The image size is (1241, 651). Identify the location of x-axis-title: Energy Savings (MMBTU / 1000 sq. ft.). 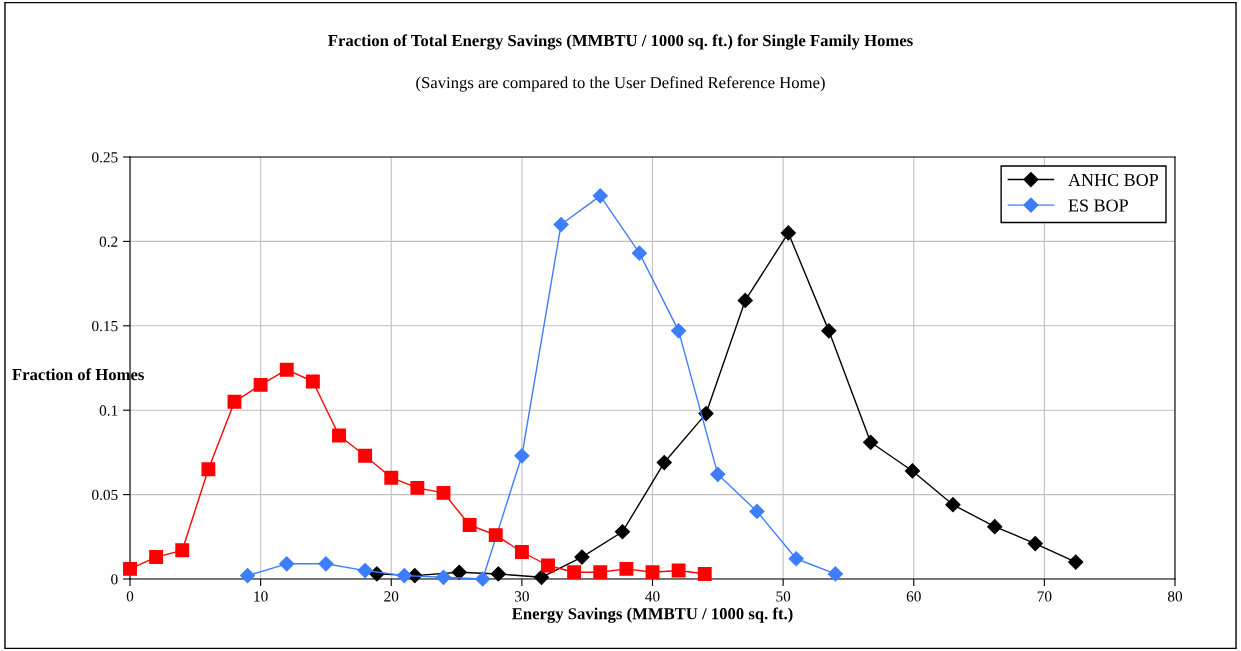
(652, 615).